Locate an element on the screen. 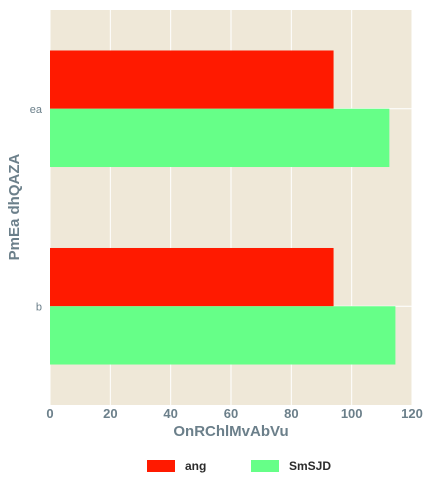 This screenshot has height=496, width=434. x-tick-labels: 0 20 40 60 80 100 120 is located at coordinates (234, 413).